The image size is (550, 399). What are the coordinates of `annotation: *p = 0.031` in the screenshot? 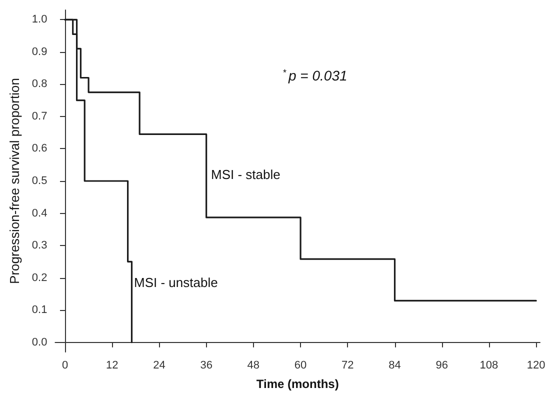 It's located at (315, 76).